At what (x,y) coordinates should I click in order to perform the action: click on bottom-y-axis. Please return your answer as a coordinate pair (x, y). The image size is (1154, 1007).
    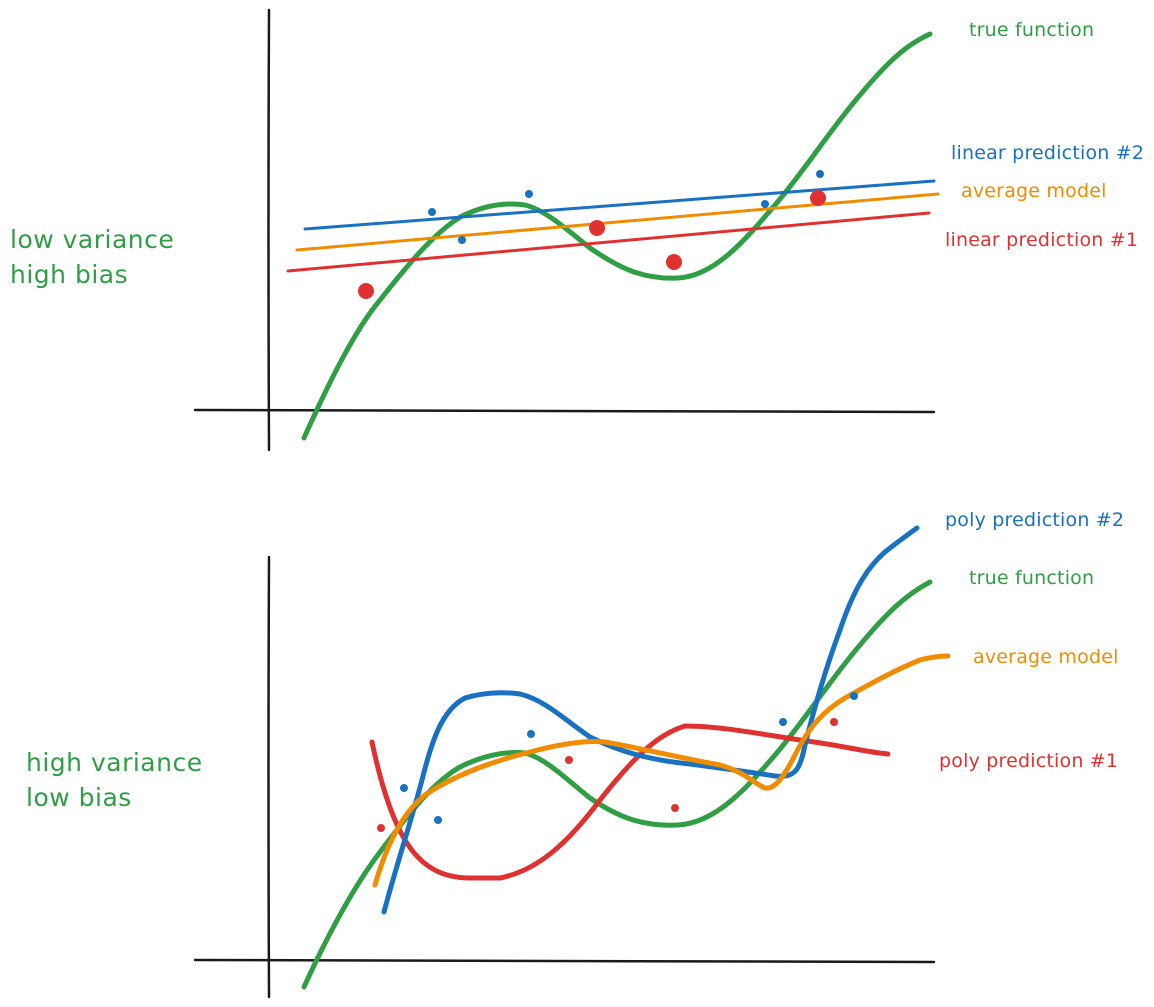
    Looking at the image, I should click on (269, 777).